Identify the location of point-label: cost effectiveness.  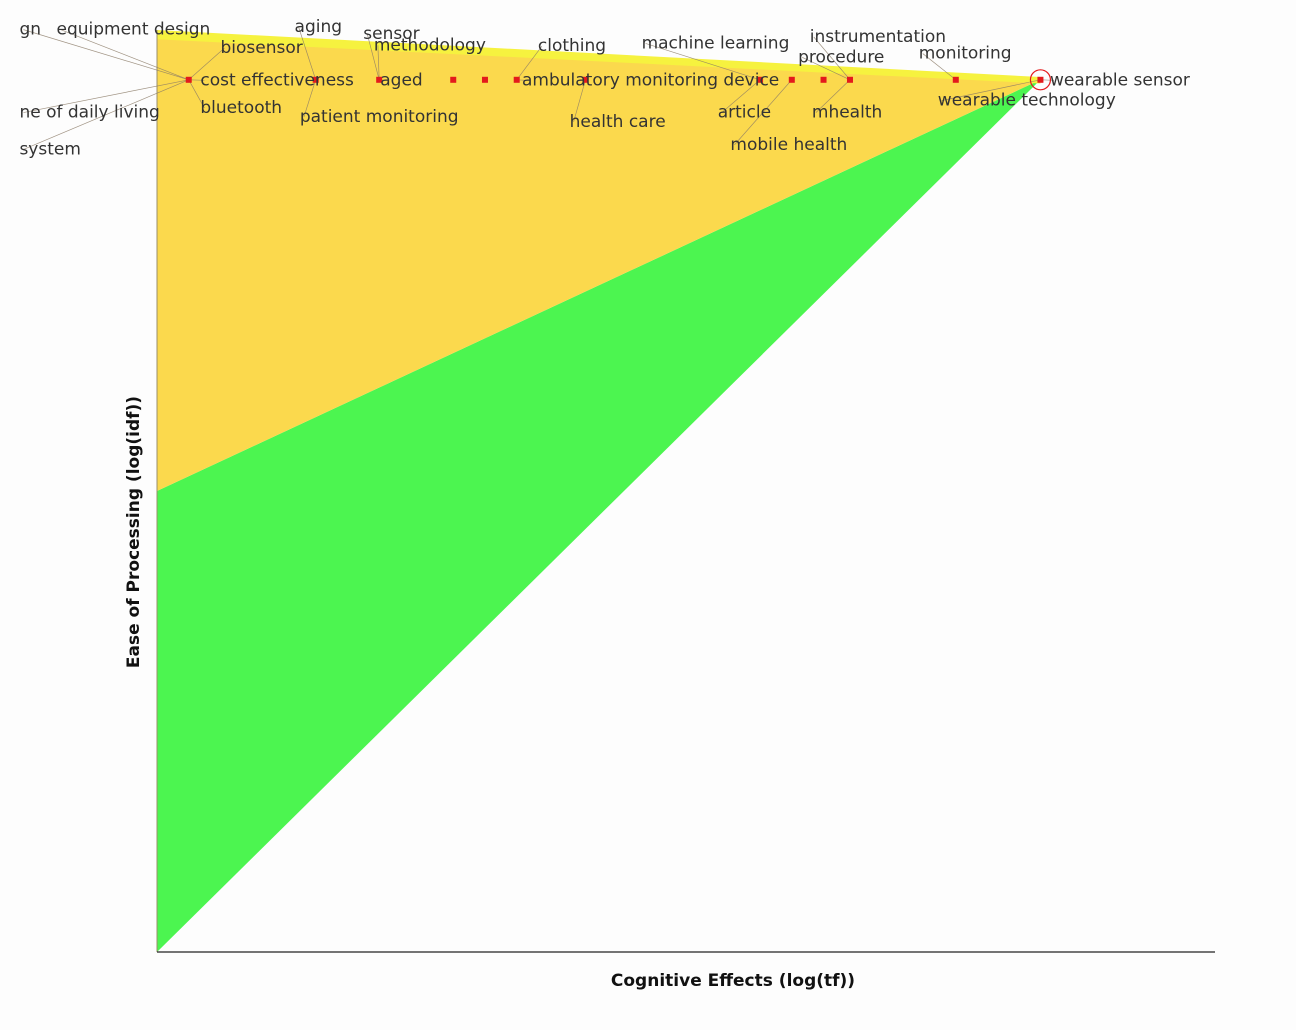
(277, 80).